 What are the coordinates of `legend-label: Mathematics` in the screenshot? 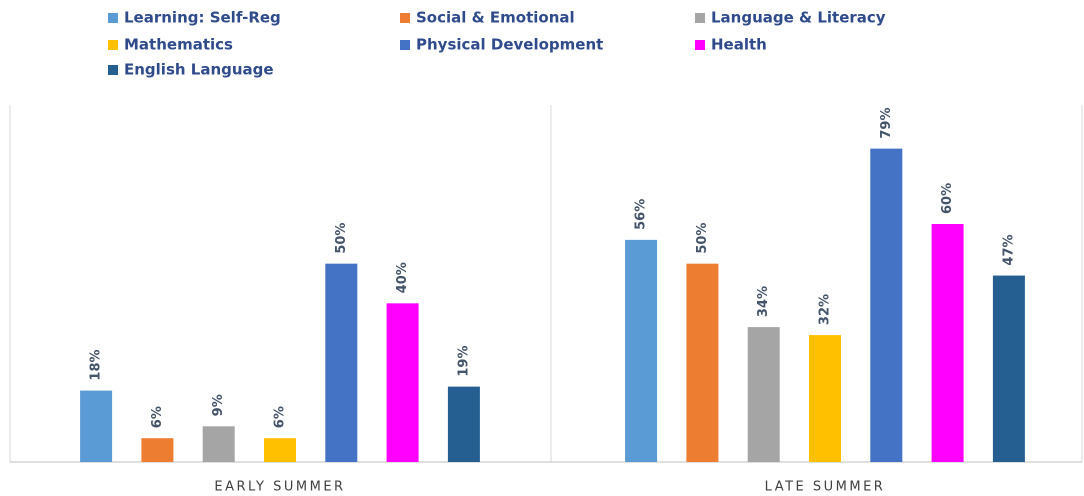 It's located at (178, 45).